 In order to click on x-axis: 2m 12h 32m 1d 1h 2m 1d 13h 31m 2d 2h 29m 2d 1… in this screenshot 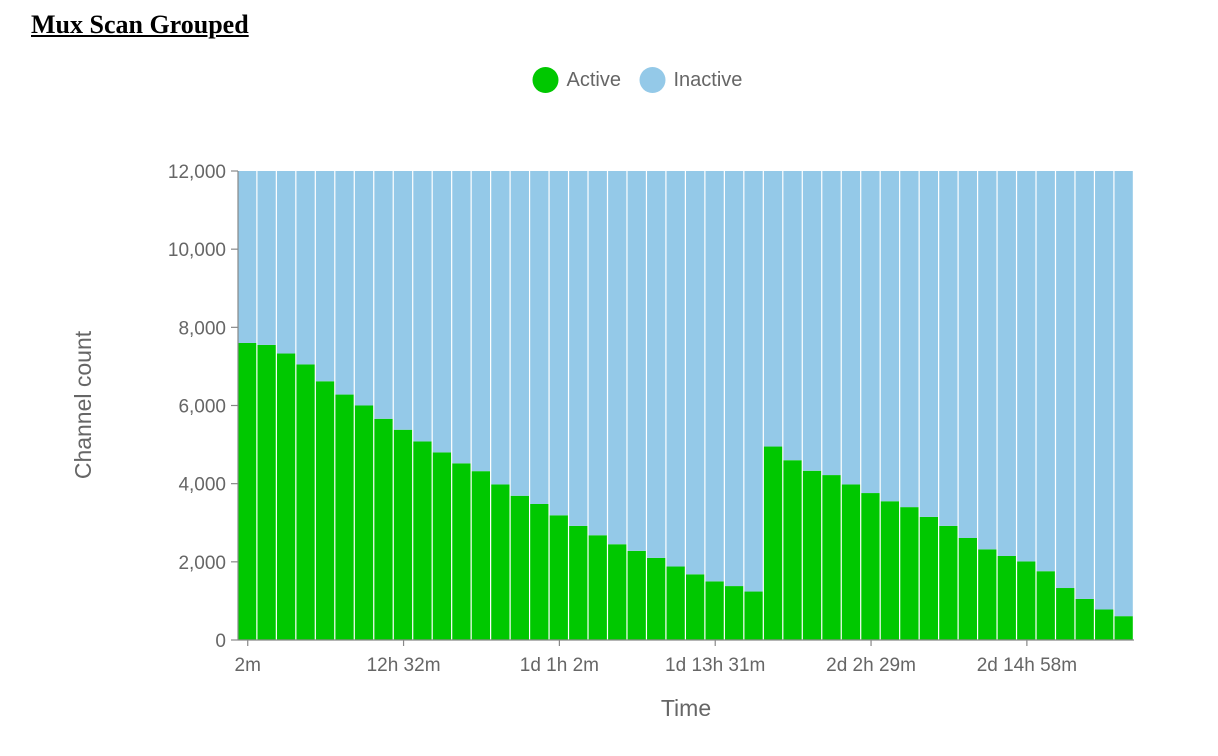, I will do `click(684, 657)`.